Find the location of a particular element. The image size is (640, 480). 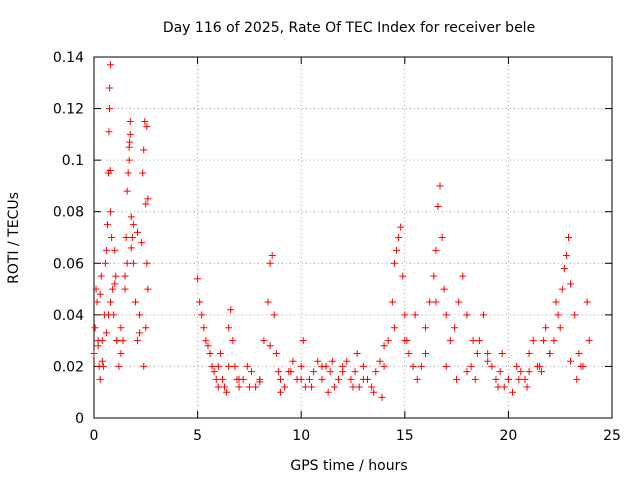

y-tick-label: 0.04 is located at coordinates (68, 316).